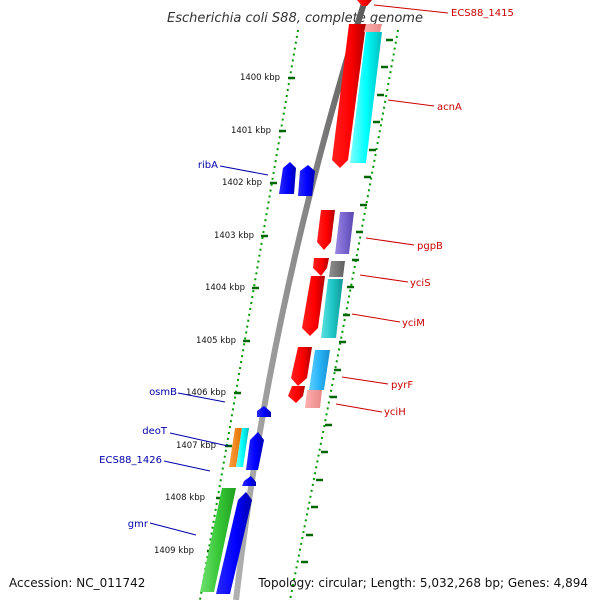 The width and height of the screenshot is (600, 600). Describe the element at coordinates (332, 308) in the screenshot. I see `gene-arrow-teal` at that location.